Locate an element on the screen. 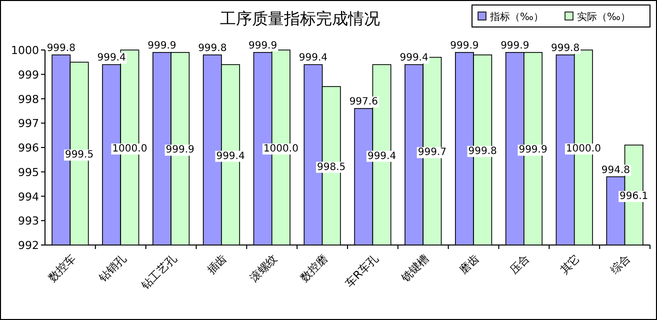  y-tick-label: 992 is located at coordinates (28, 245).